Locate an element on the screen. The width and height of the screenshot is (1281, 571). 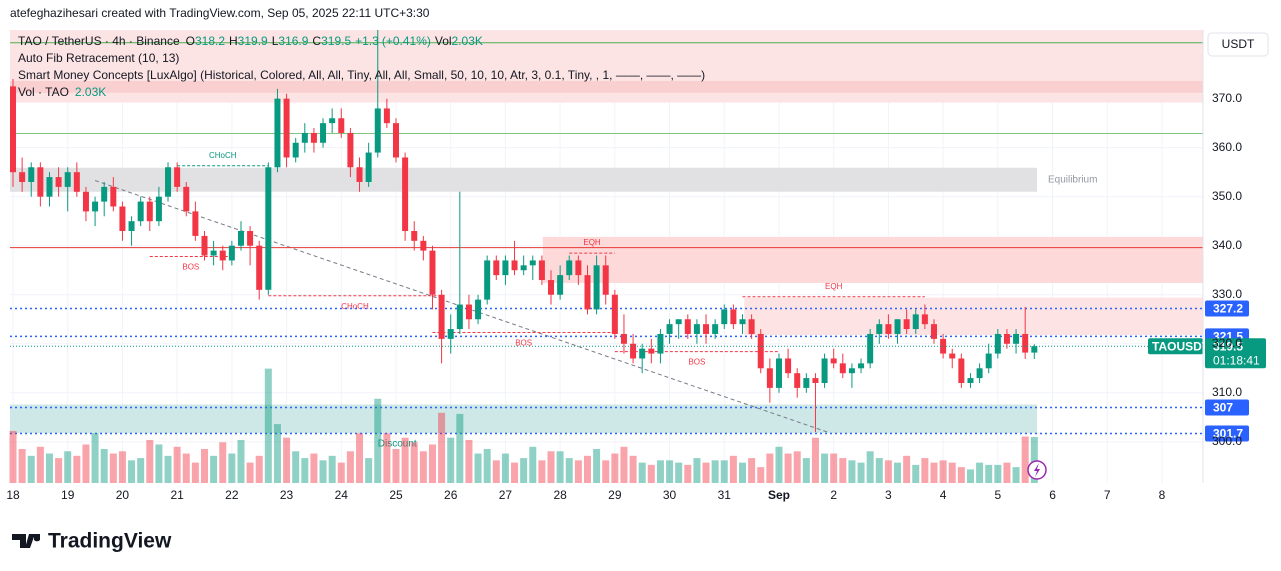
ohlc-key: C is located at coordinates (316, 41).